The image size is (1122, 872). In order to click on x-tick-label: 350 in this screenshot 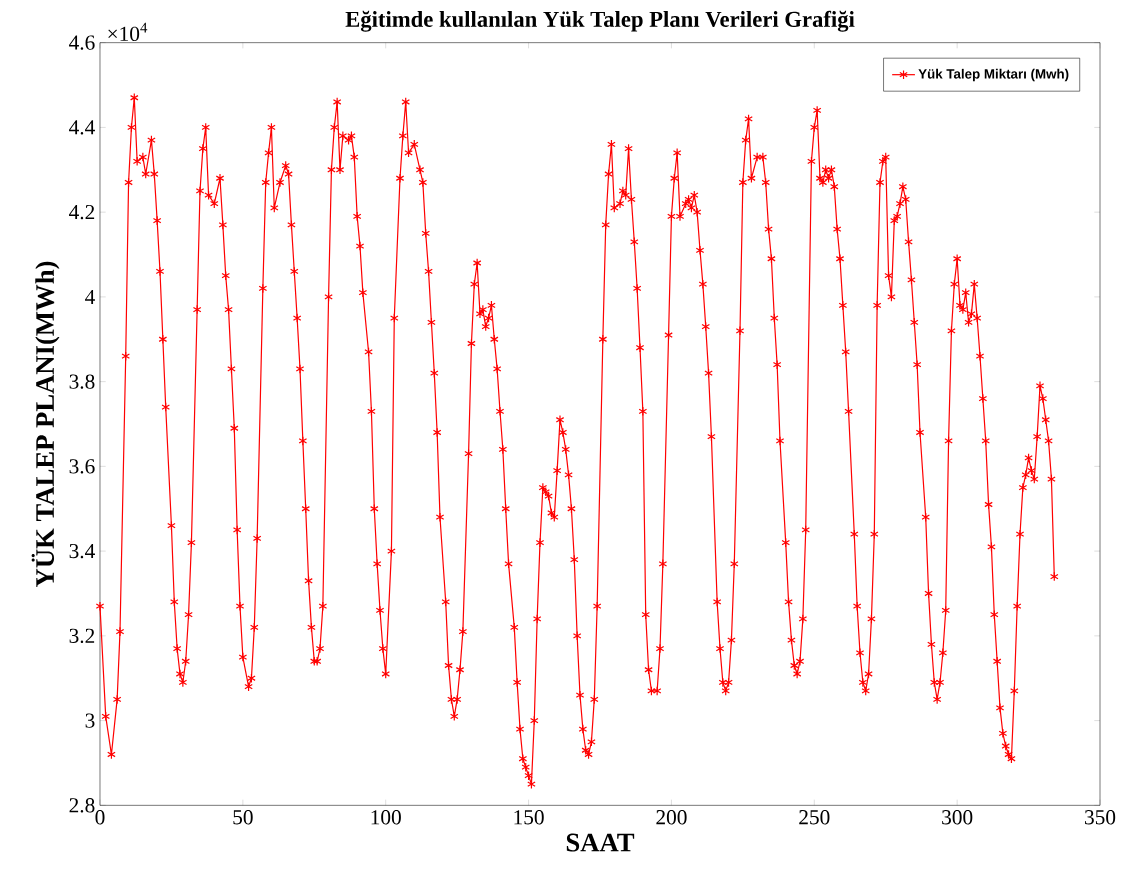, I will do `click(1100, 817)`.